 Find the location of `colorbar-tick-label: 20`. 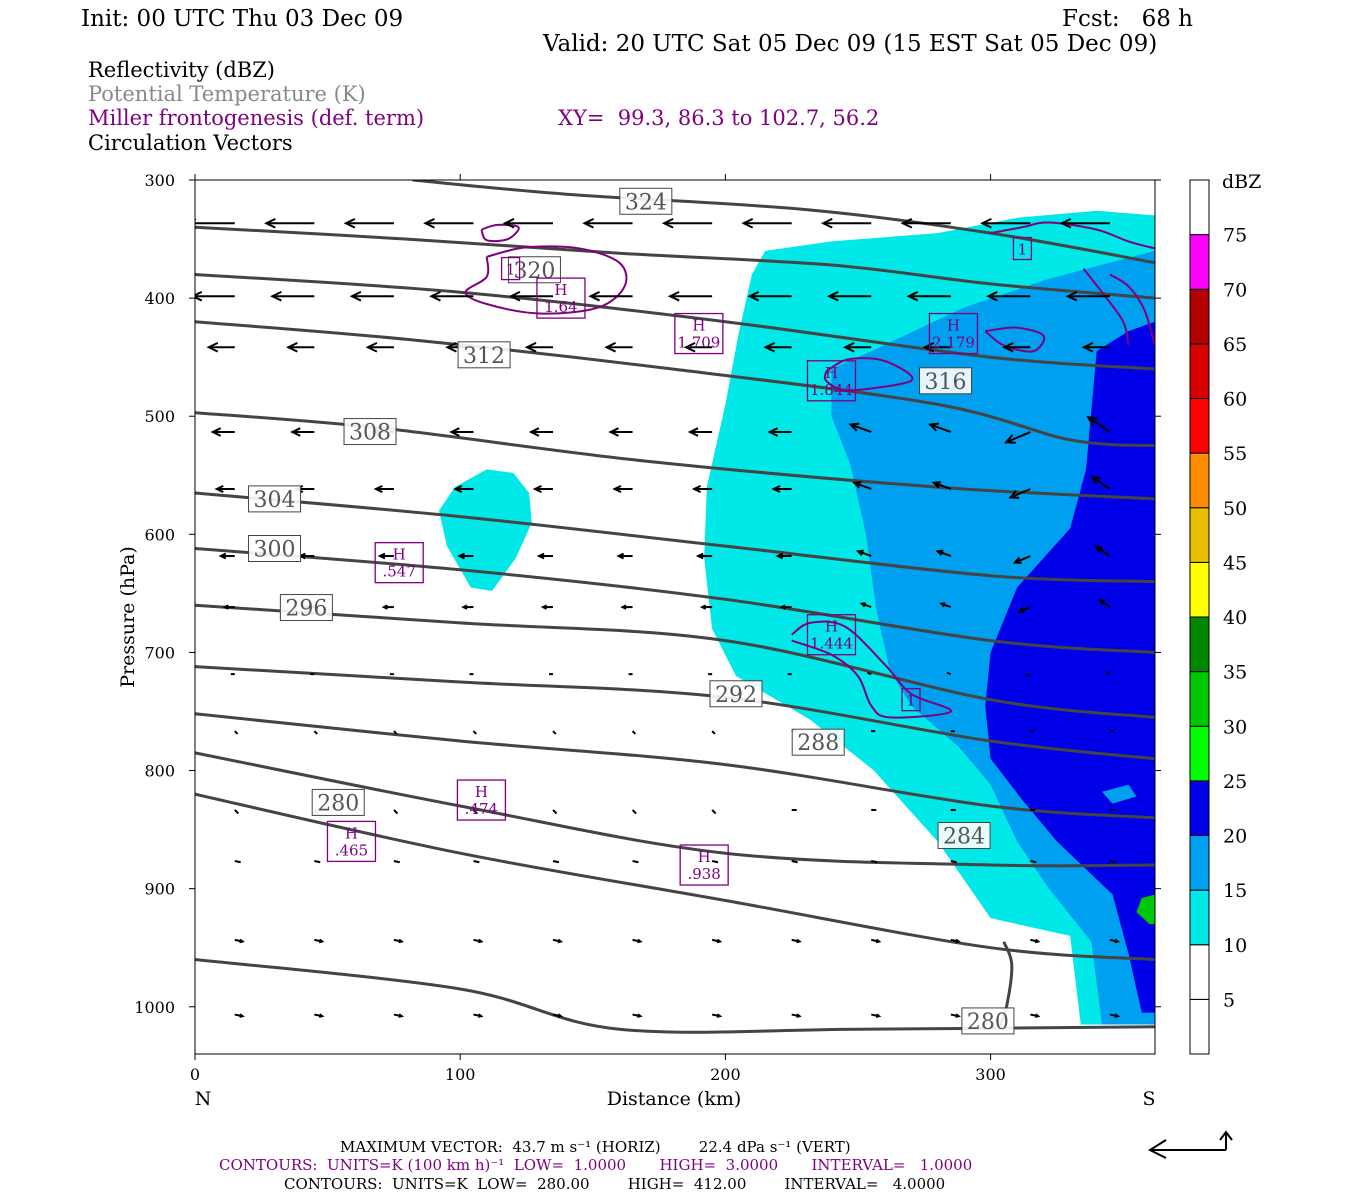

colorbar-tick-label: 20 is located at coordinates (1235, 837).